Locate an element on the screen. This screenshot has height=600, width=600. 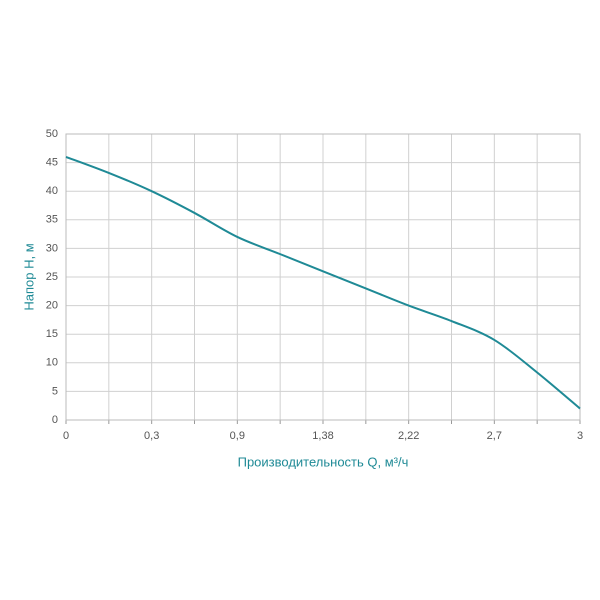
y-tick-label: 5 is located at coordinates (55, 391).